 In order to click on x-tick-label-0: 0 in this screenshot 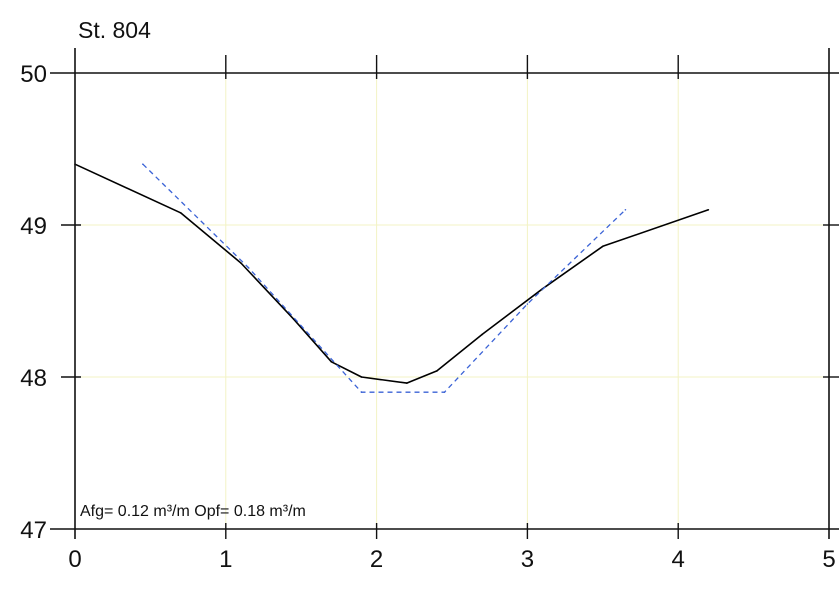, I will do `click(74, 559)`.